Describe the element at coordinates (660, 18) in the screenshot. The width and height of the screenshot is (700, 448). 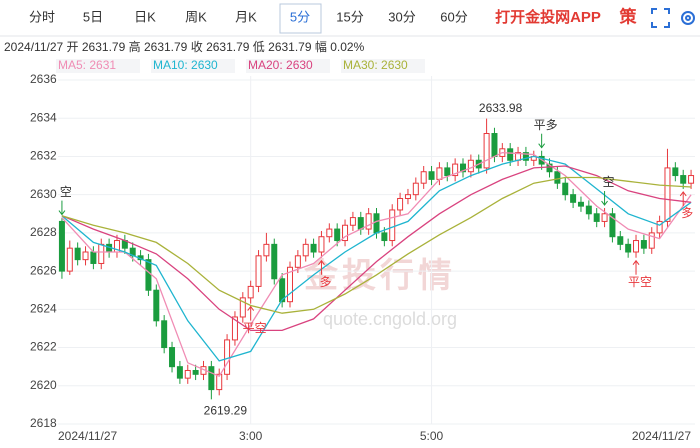
I see `fullscreen-icon` at that location.